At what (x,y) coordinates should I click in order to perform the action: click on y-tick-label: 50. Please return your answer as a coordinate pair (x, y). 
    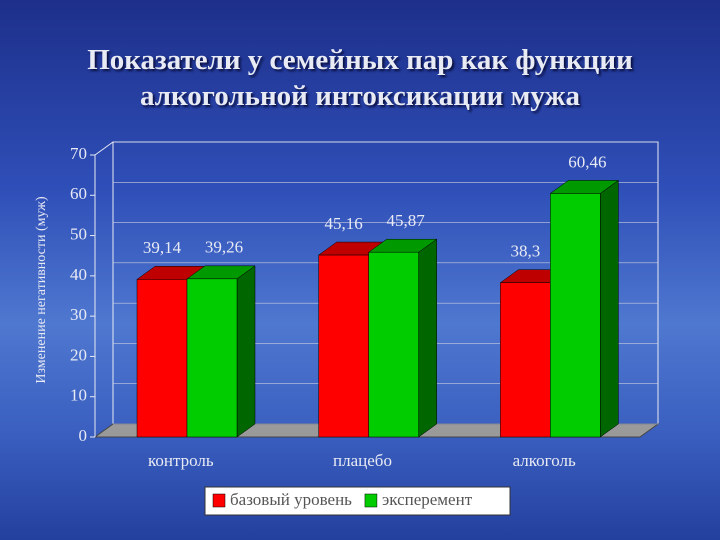
    Looking at the image, I should click on (78, 233).